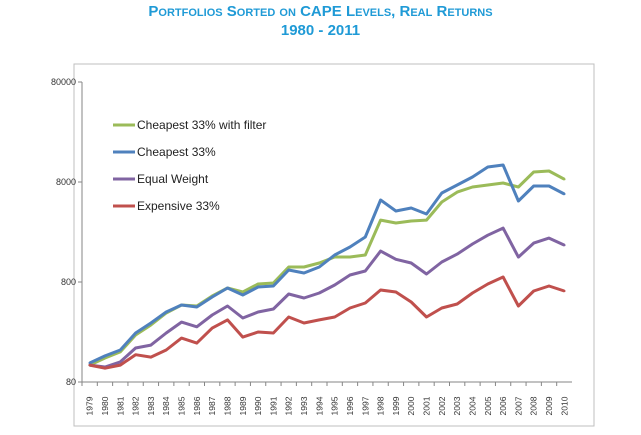 This screenshot has width=641, height=435. What do you see at coordinates (350, 405) in the screenshot?
I see `x-tick-label: 1996` at bounding box center [350, 405].